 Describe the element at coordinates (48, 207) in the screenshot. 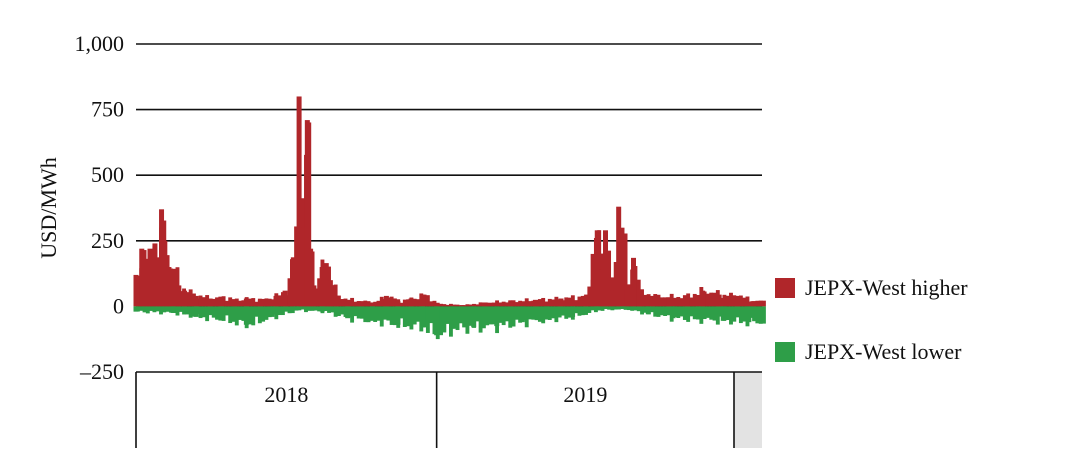

I see `y-axis-title: USD/MWh` at that location.